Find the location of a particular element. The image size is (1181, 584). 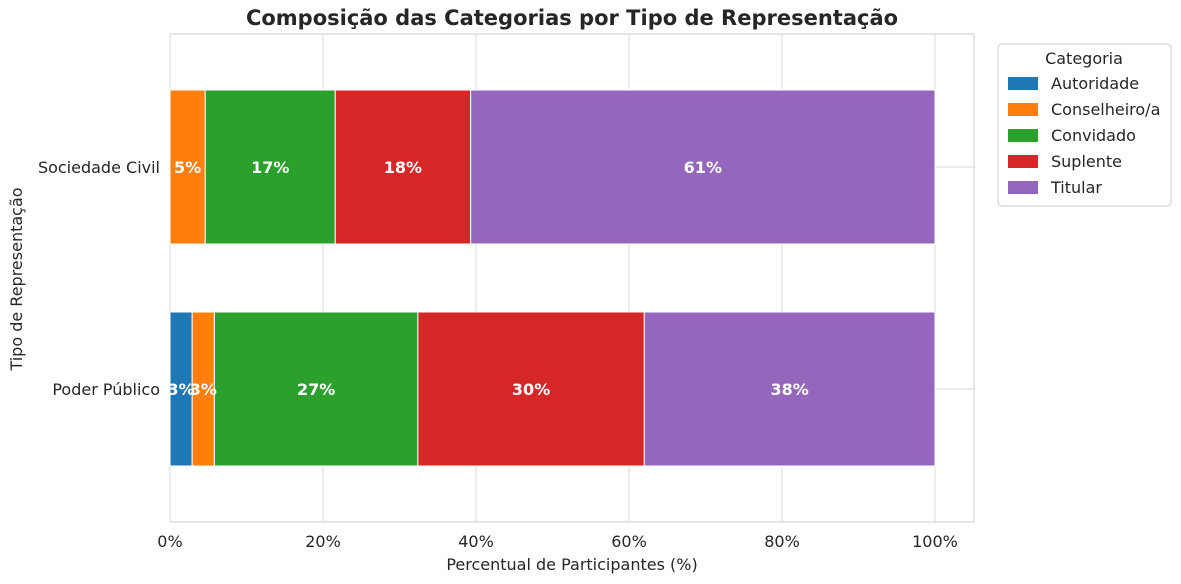

x-tick-label: 20% is located at coordinates (323, 541).